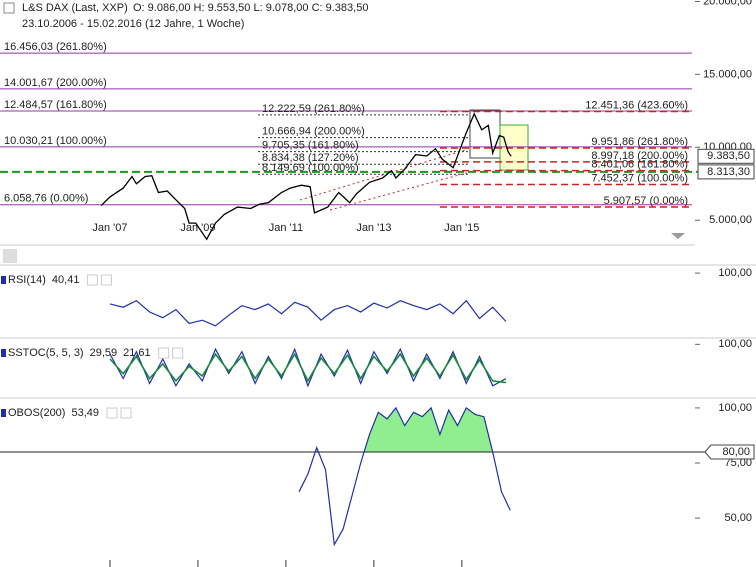 The image size is (756, 567). What do you see at coordinates (639, 178) in the screenshot?
I see `fib-label: 7.452,37 (100.00%)` at bounding box center [639, 178].